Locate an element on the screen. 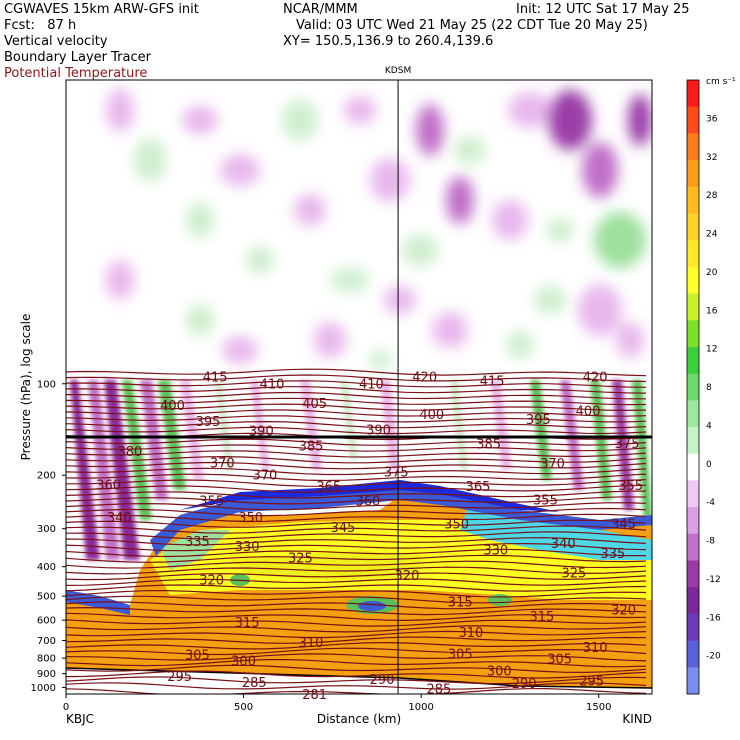 This screenshot has width=740, height=740. colorbar-frame is located at coordinates (693, 387).